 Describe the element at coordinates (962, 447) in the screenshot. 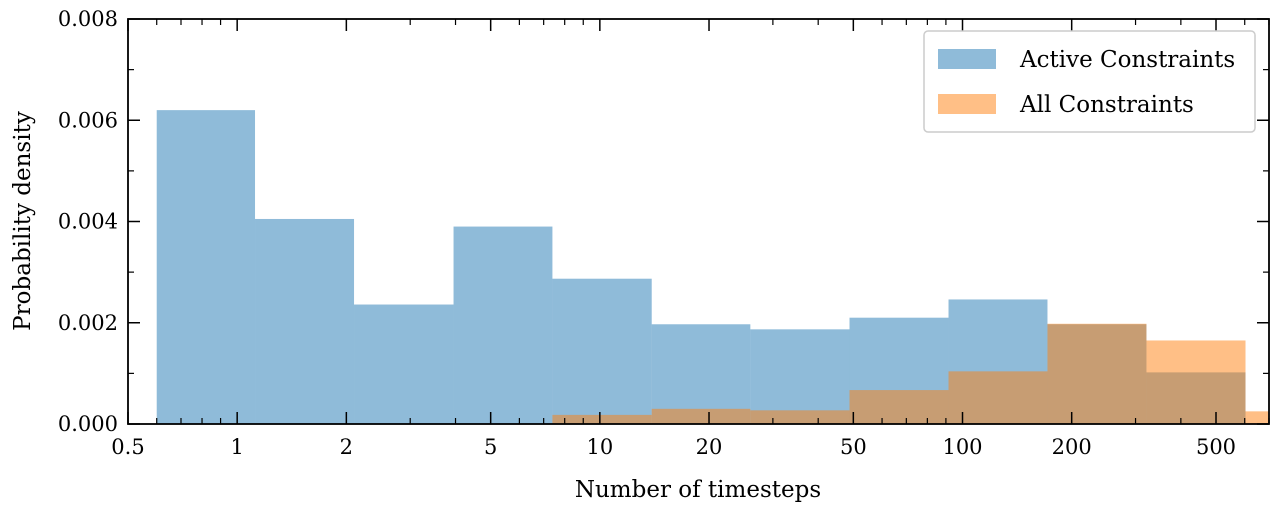

I see `x-tick-label-7: 100` at that location.